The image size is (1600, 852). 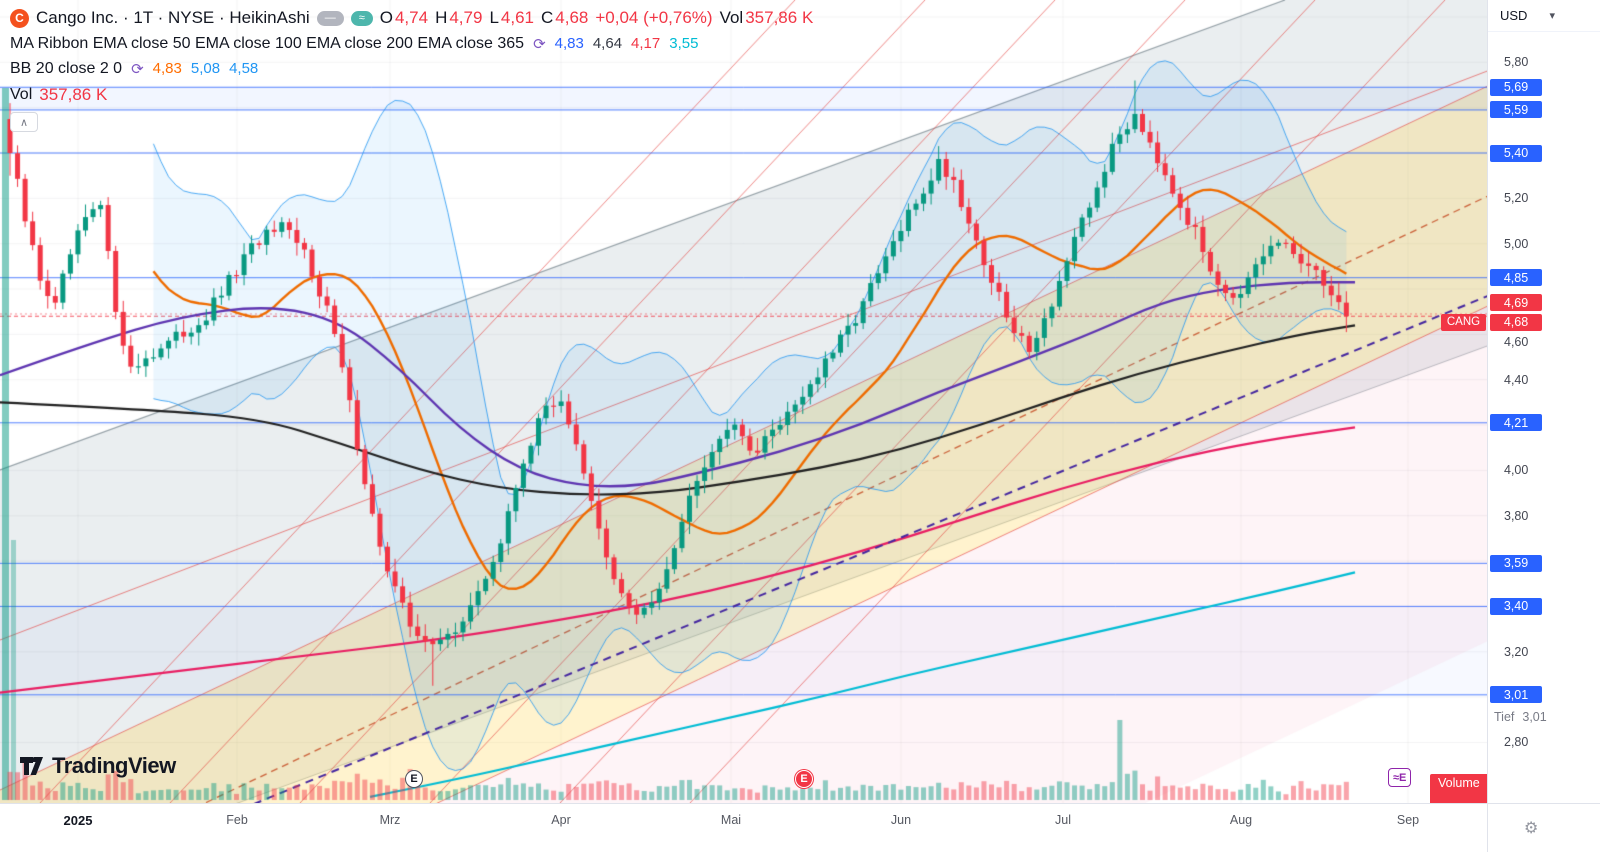 I want to click on open-value: 4,74, so click(x=411, y=17).